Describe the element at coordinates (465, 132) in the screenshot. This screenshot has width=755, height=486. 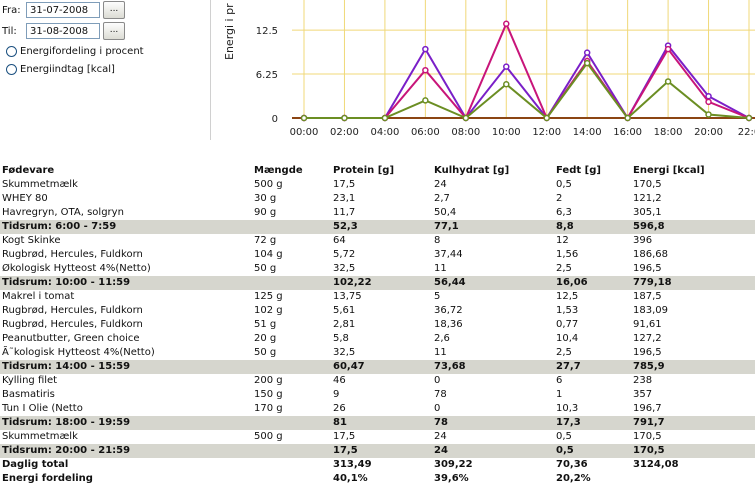
I see `x-tick-label: 08:00` at that location.